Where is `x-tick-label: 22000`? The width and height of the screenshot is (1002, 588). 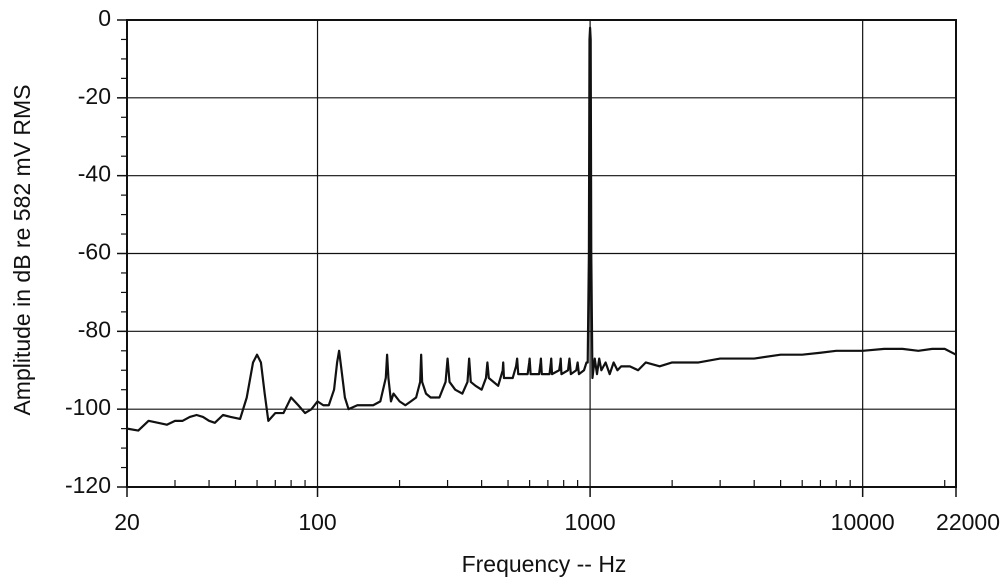 x-tick-label: 22000 is located at coordinates (968, 522).